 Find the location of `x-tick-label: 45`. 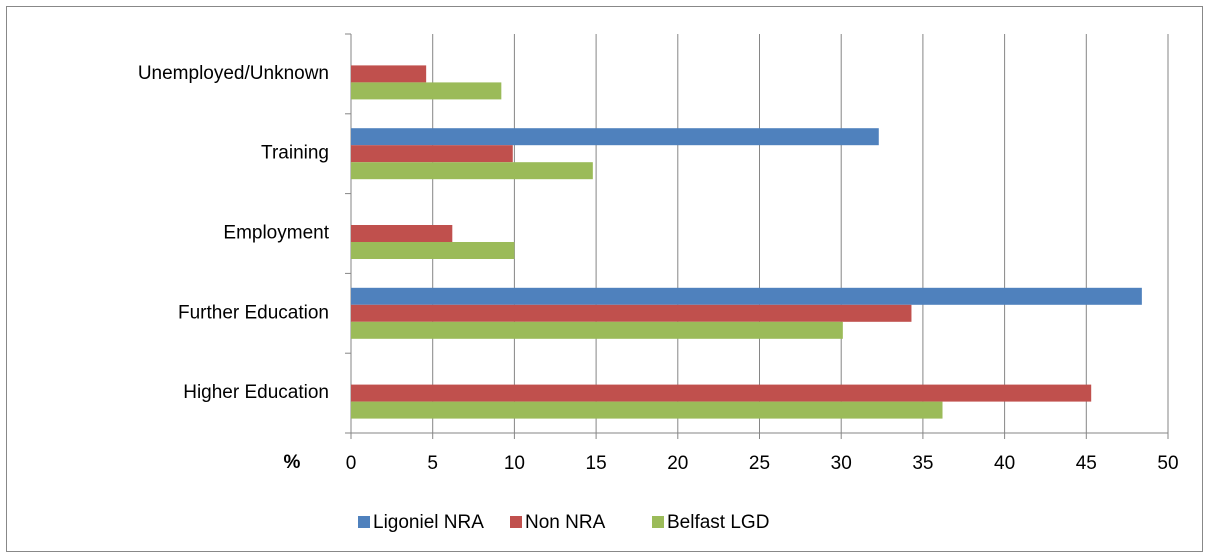

x-tick-label: 45 is located at coordinates (1086, 463).